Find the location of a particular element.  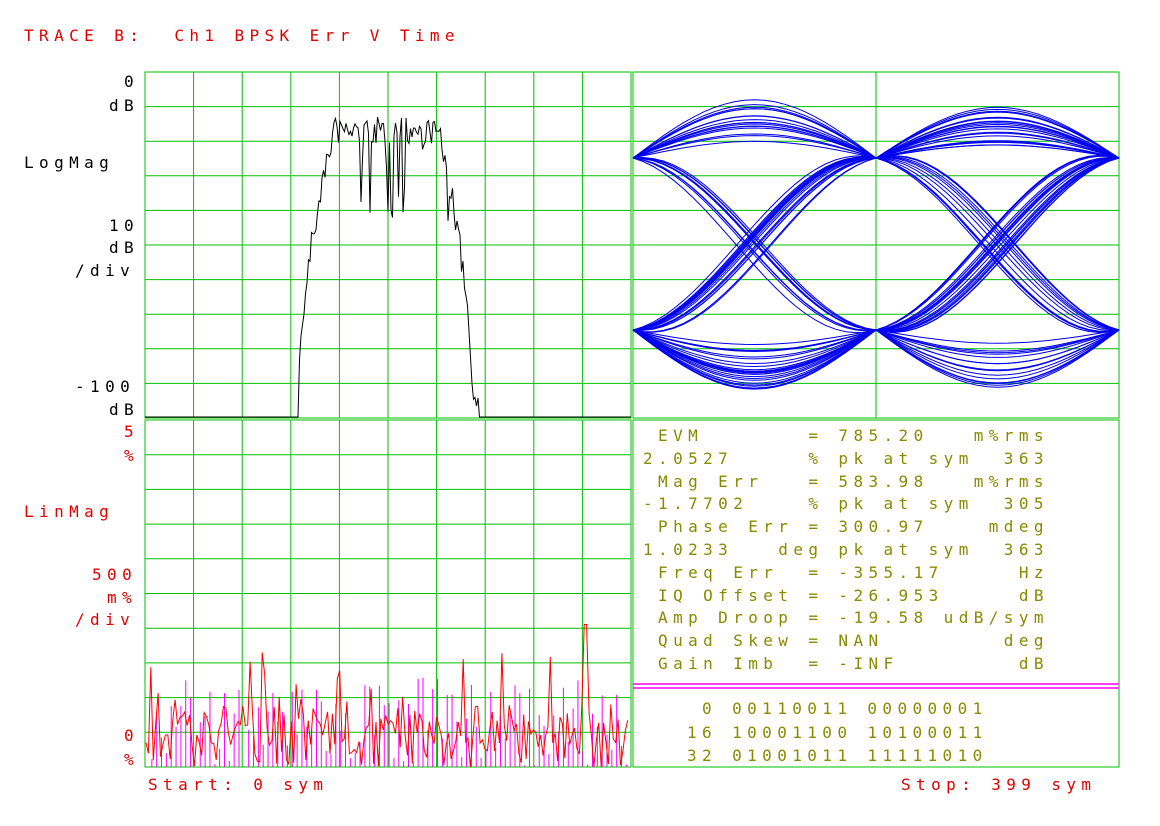

stat-line: Phase Err = 300.97 mdeg is located at coordinates (846, 527).